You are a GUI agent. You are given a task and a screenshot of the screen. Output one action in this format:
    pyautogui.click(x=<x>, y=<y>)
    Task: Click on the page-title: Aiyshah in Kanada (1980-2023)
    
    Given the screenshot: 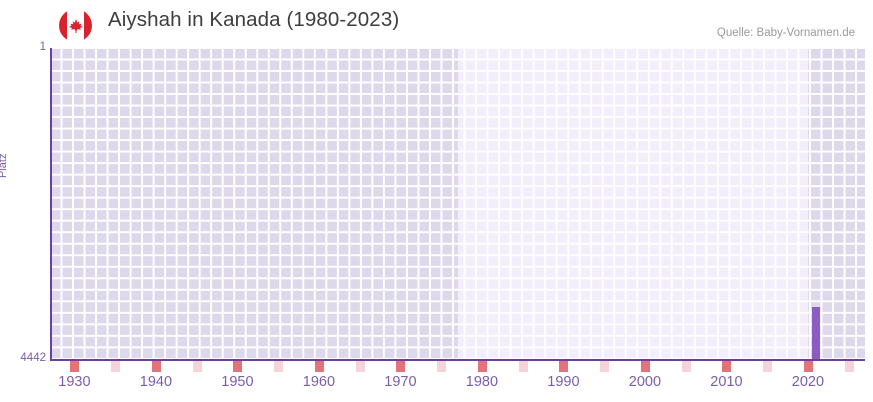 What is the action you would take?
    pyautogui.click(x=254, y=19)
    